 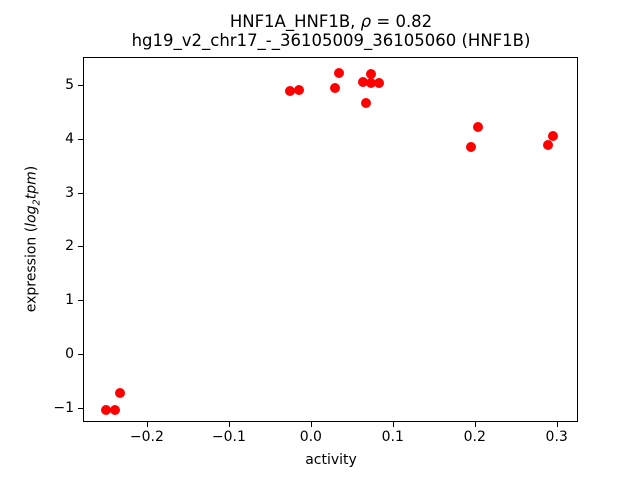 What do you see at coordinates (69, 300) in the screenshot?
I see `y-tick-label: 1` at bounding box center [69, 300].